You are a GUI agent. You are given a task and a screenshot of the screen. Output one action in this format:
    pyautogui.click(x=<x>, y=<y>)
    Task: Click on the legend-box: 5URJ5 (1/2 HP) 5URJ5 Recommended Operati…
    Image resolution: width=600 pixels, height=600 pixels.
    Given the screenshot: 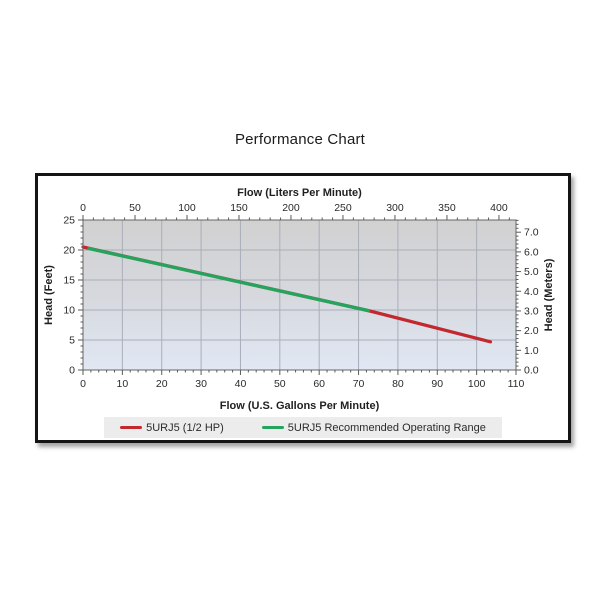 What is the action you would take?
    pyautogui.click(x=303, y=427)
    